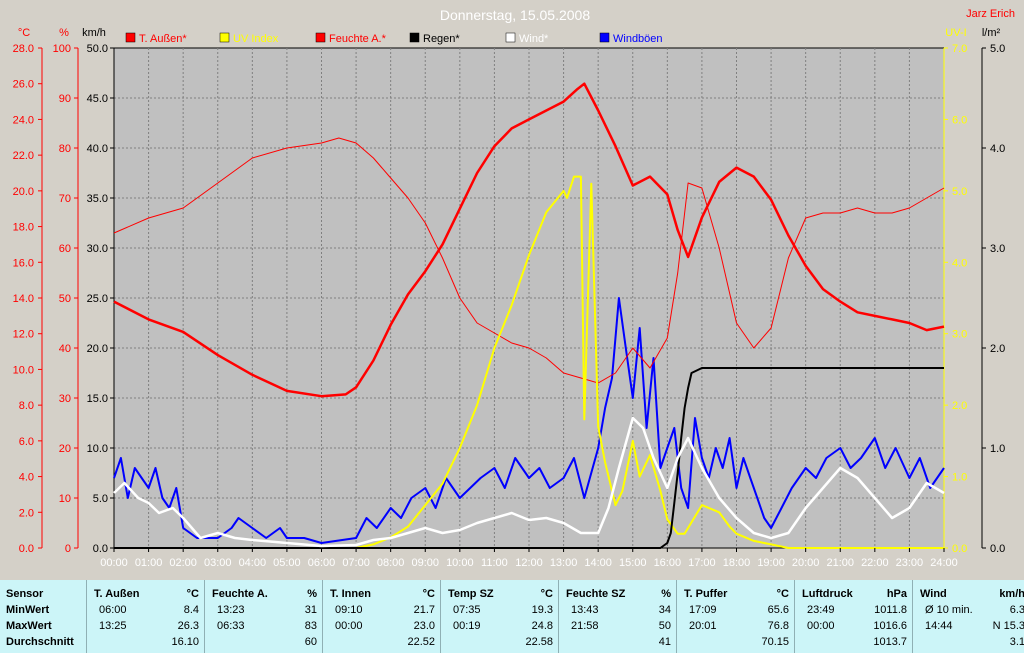 This screenshot has width=1024, height=653. I want to click on axis-tick-label: 50.0, so click(97, 49).